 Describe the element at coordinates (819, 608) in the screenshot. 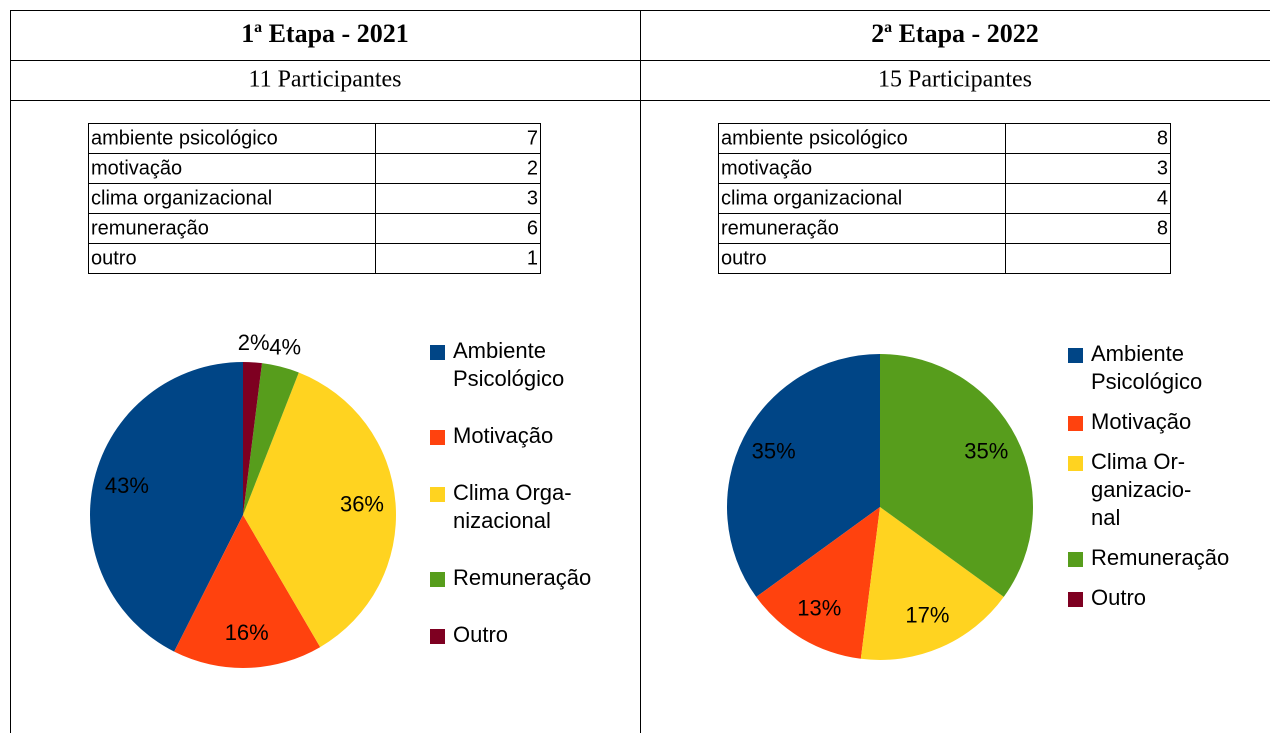

I see `slice-label: 13%` at that location.